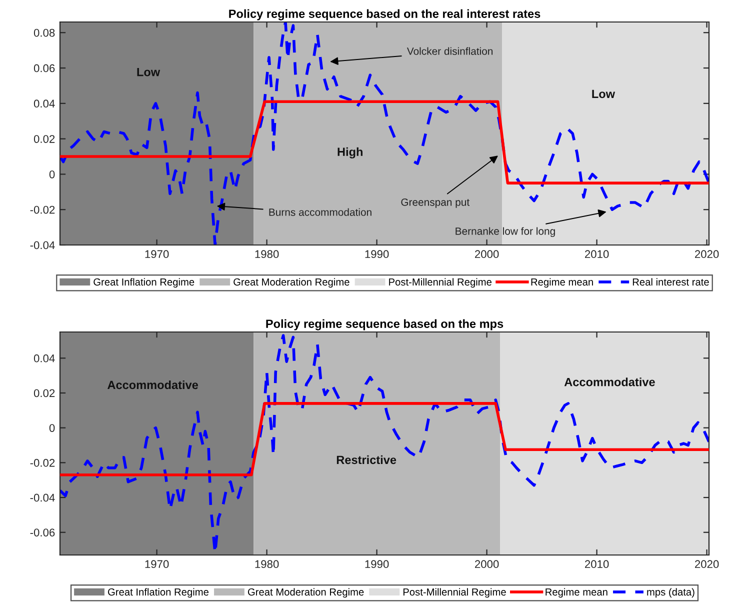 This screenshot has width=735, height=609. What do you see at coordinates (44, 32) in the screenshot?
I see `y-tick-label: 0.08` at bounding box center [44, 32].